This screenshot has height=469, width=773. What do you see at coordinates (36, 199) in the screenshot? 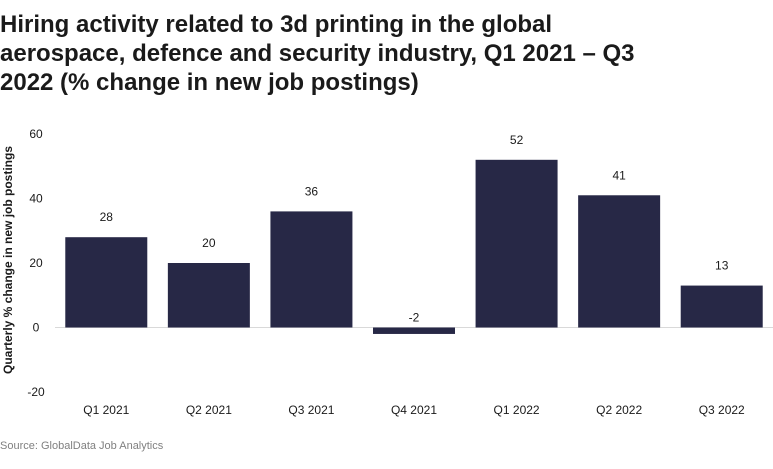
I see `y-tick-label: 40` at bounding box center [36, 199].